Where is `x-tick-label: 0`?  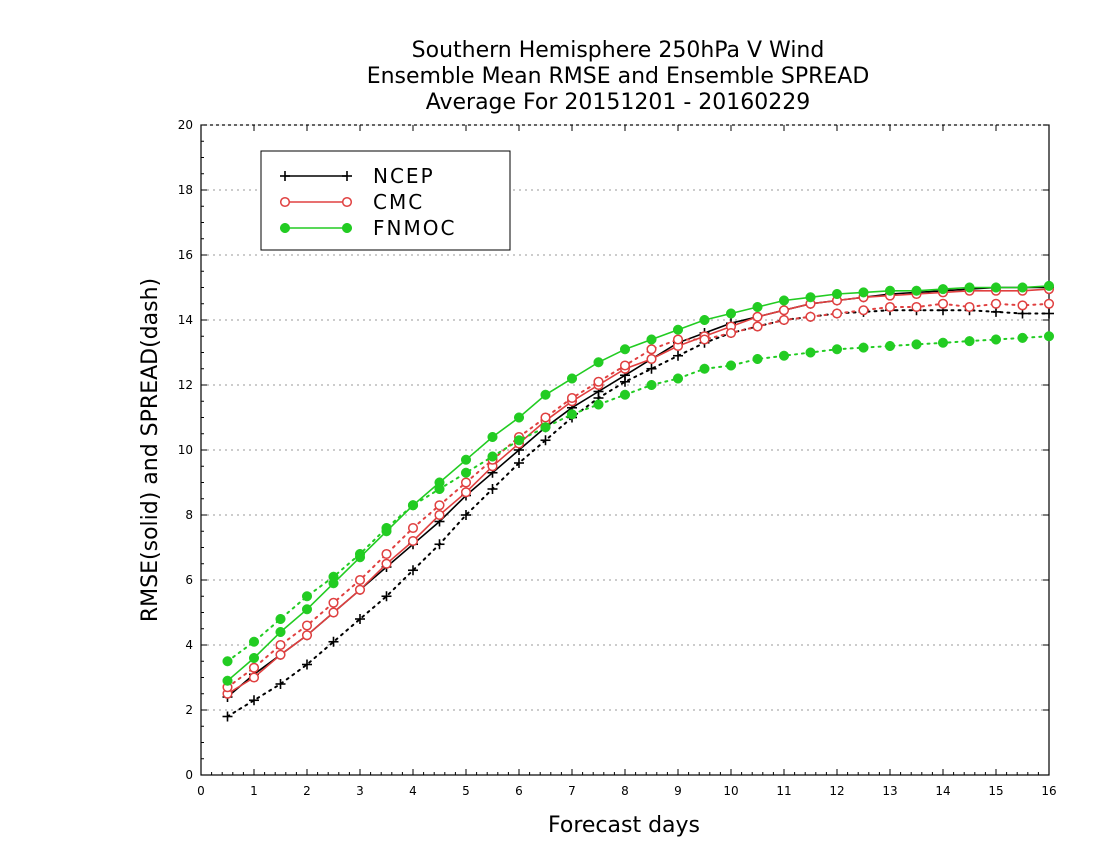 x-tick-label: 0 is located at coordinates (201, 791).